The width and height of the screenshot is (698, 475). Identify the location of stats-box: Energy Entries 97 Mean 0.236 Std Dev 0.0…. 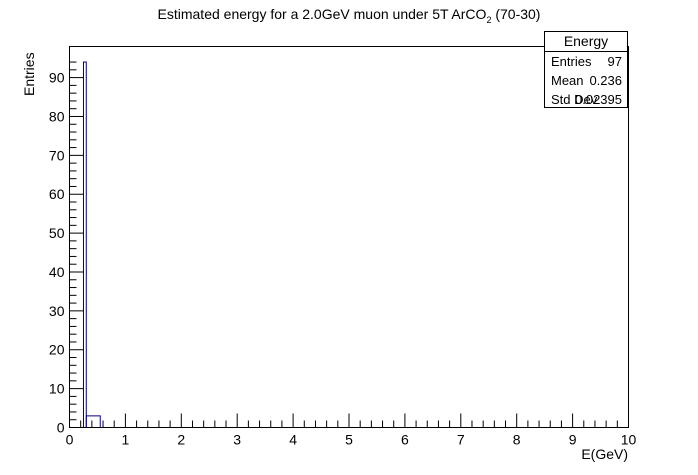
(586, 69).